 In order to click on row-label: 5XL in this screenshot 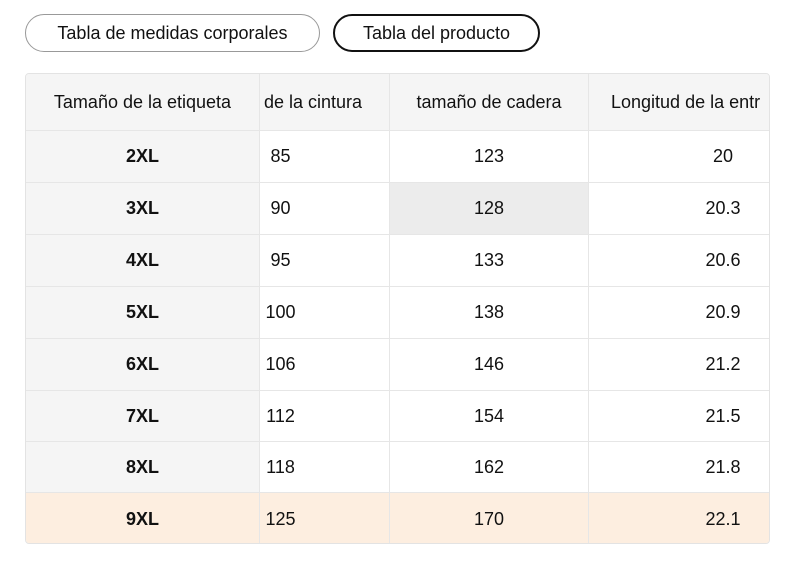, I will do `click(143, 313)`.